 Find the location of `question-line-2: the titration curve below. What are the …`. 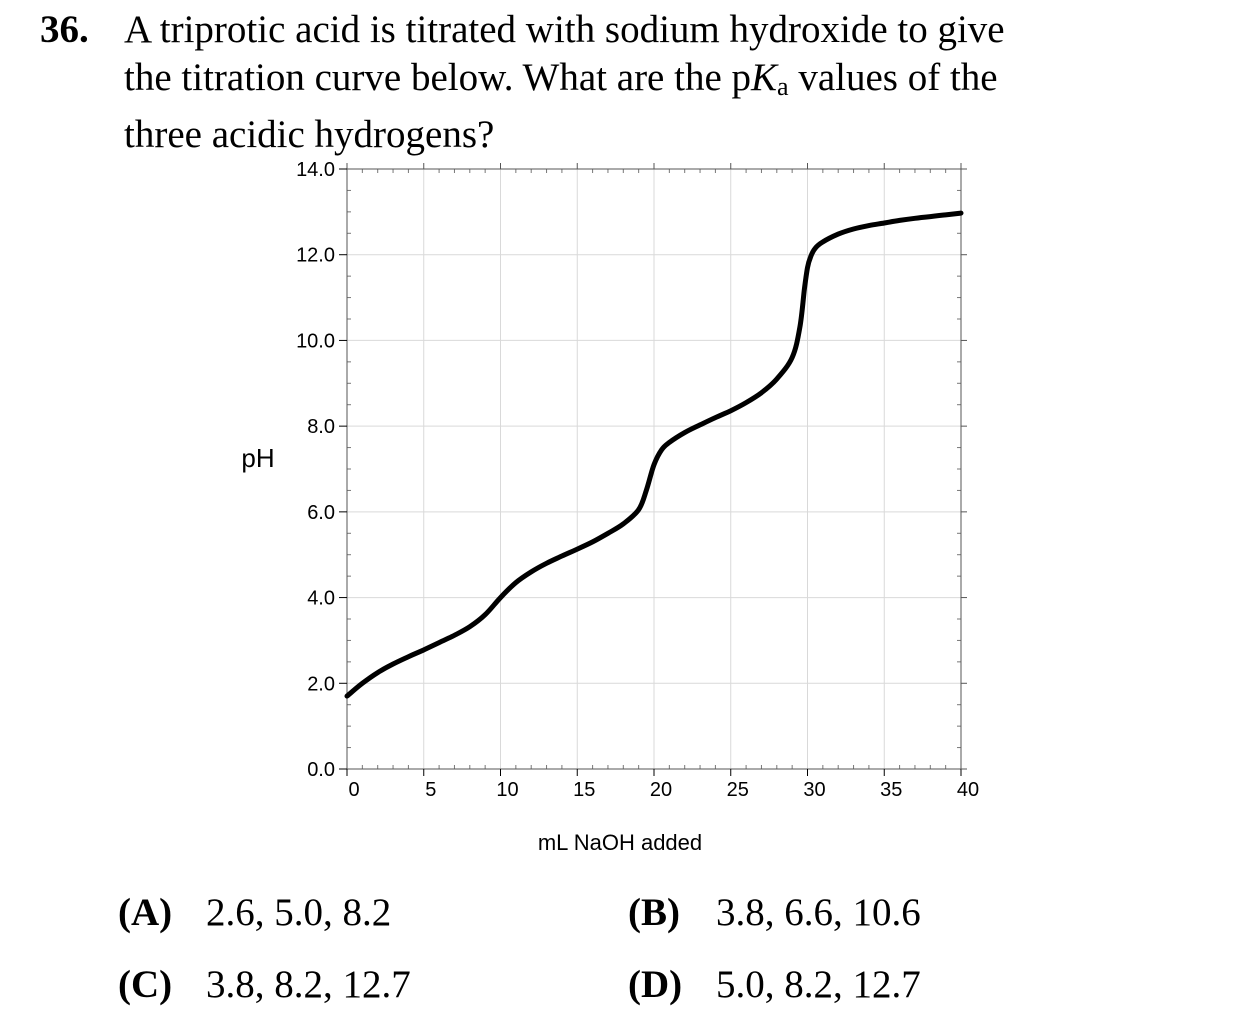

question-line-2: the titration curve below. What are the … is located at coordinates (624, 82).